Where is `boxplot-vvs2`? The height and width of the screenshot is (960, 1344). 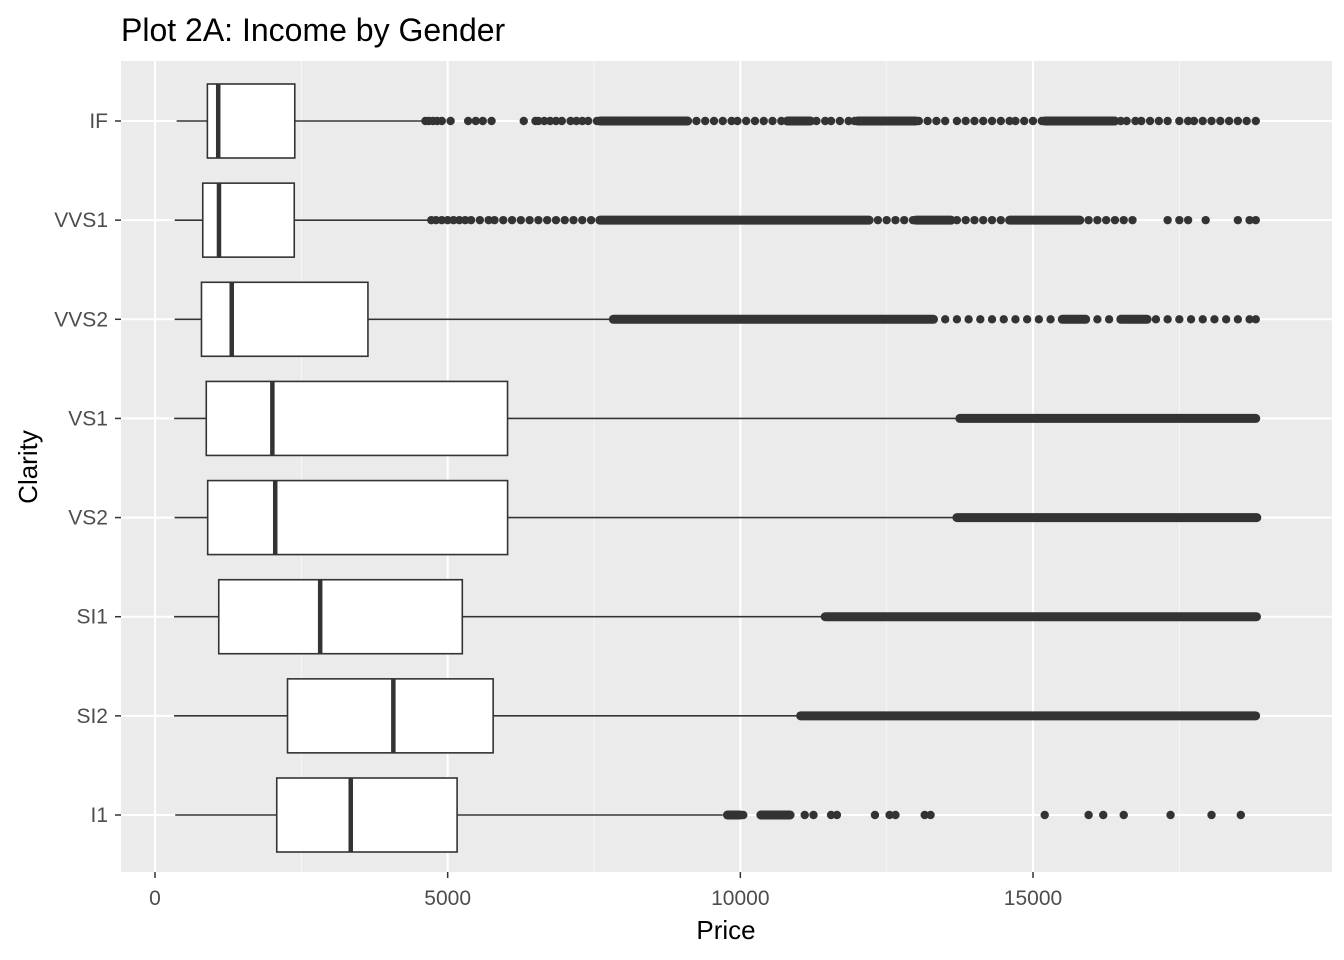
boxplot-vvs2 is located at coordinates (717, 319).